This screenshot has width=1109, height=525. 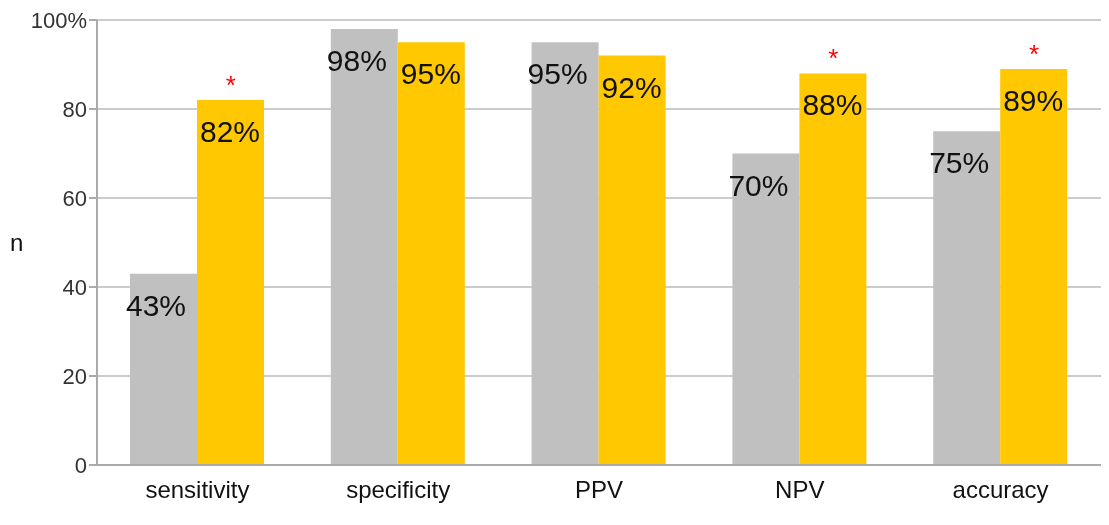 I want to click on y-tick-label: 40, so click(x=74, y=287).